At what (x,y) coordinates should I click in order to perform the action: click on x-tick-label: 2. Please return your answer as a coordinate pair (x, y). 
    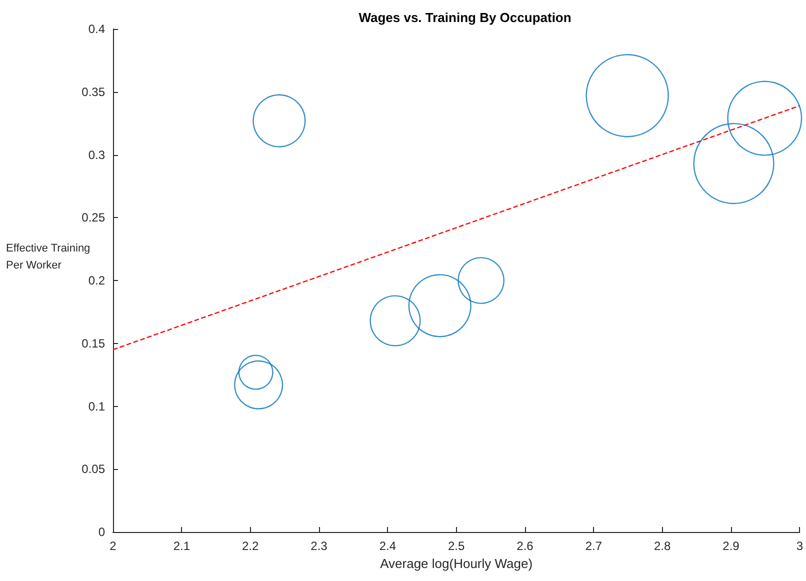
    Looking at the image, I should click on (113, 546).